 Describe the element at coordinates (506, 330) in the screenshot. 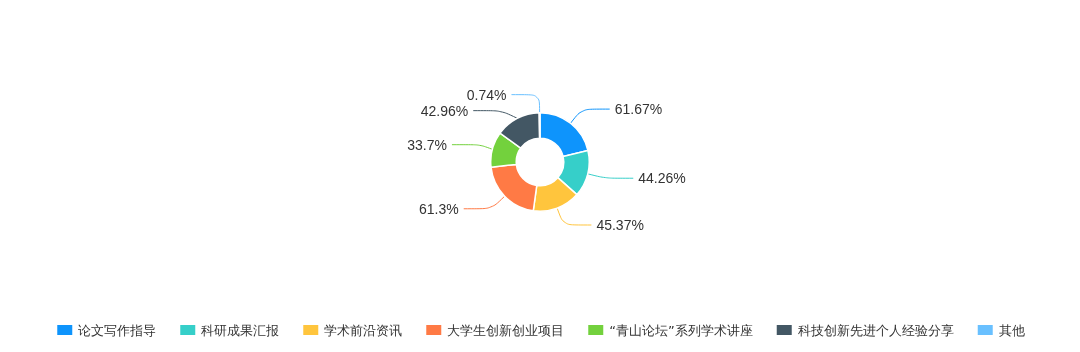

I see `legend-label: 大学生创新创业项目` at that location.